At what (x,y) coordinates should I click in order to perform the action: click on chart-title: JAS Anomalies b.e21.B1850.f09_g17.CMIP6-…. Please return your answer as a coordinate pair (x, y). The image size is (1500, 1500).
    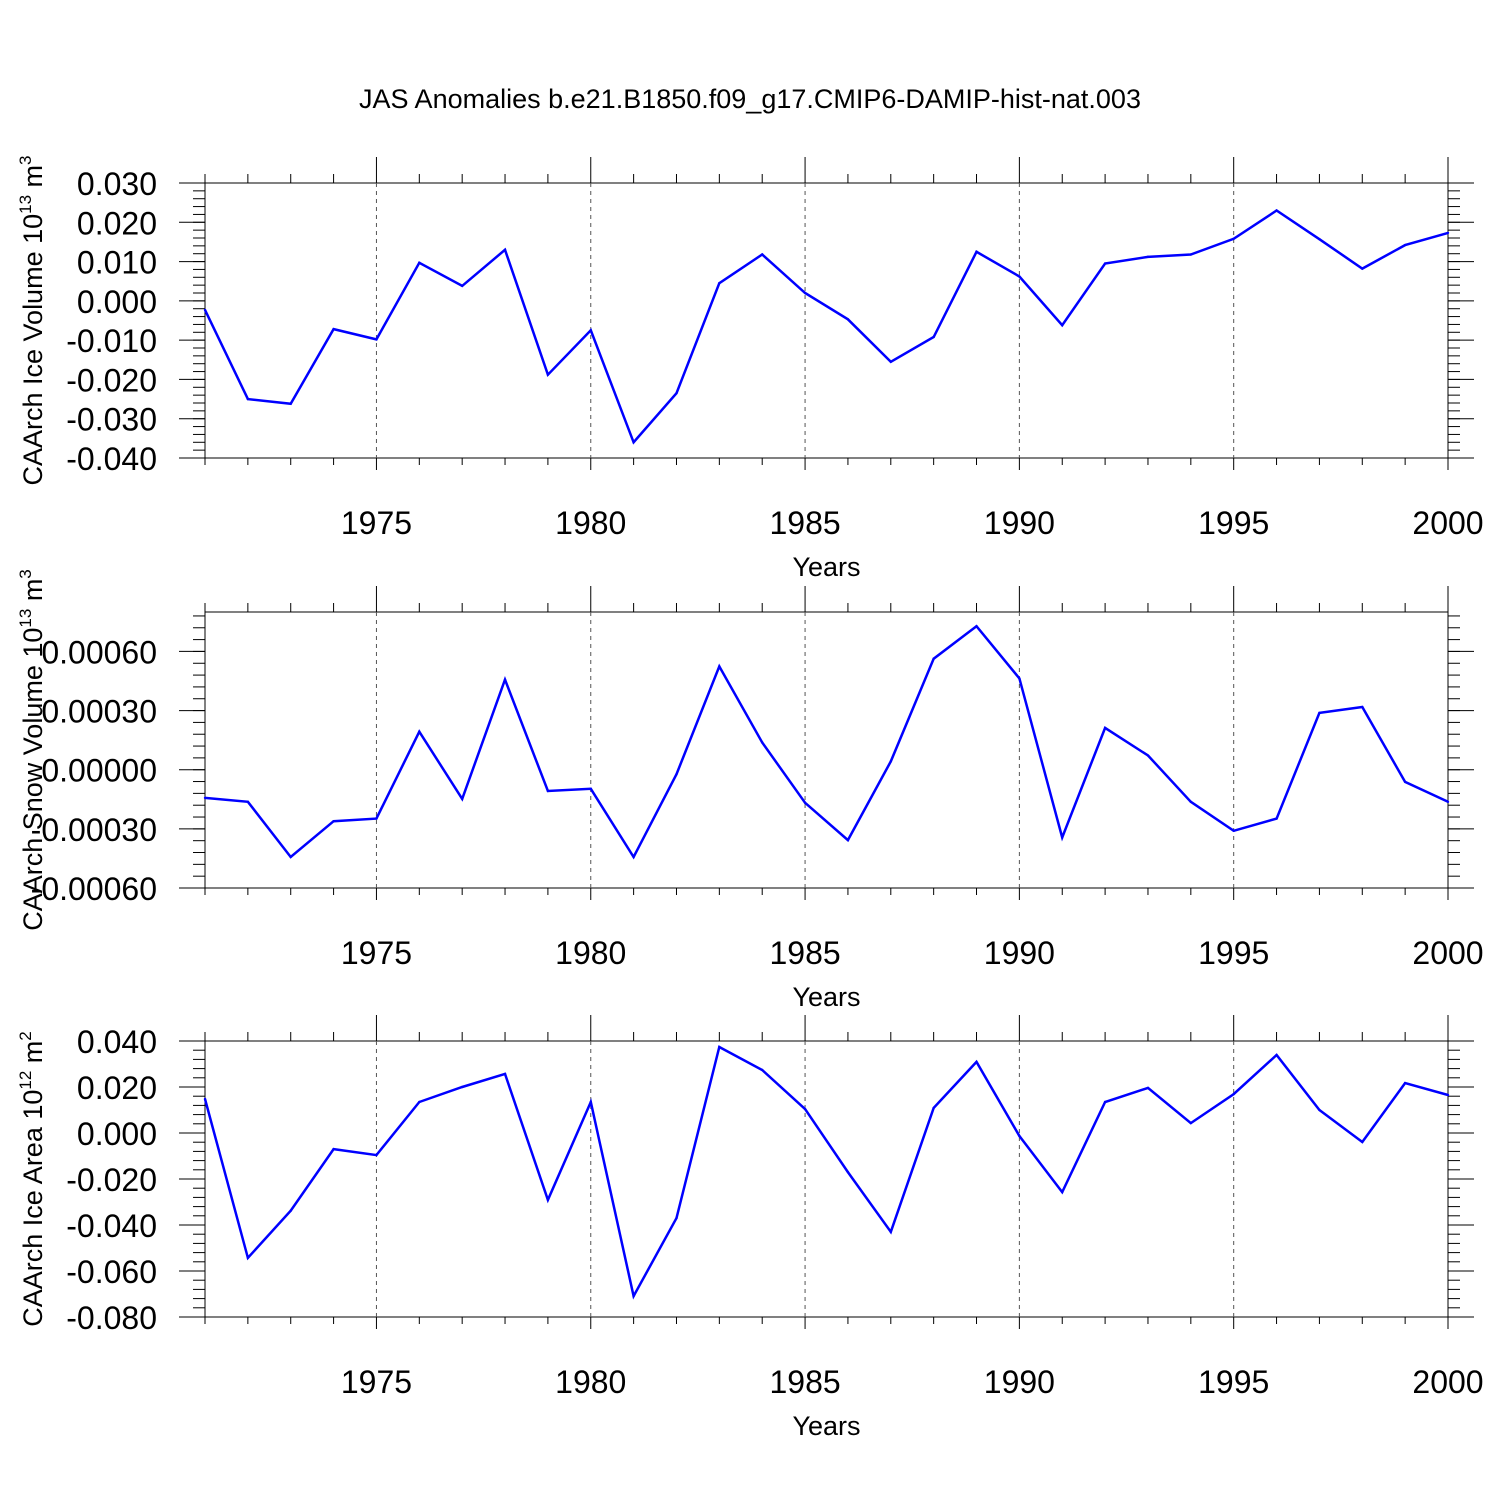
    Looking at the image, I should click on (750, 99).